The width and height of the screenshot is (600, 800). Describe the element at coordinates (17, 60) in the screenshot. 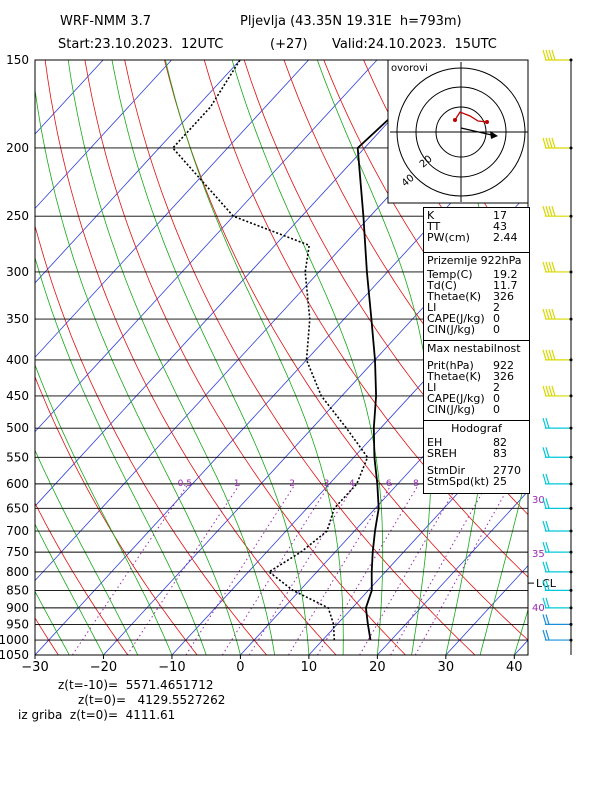

I see `pressure-tick-label: 150` at that location.